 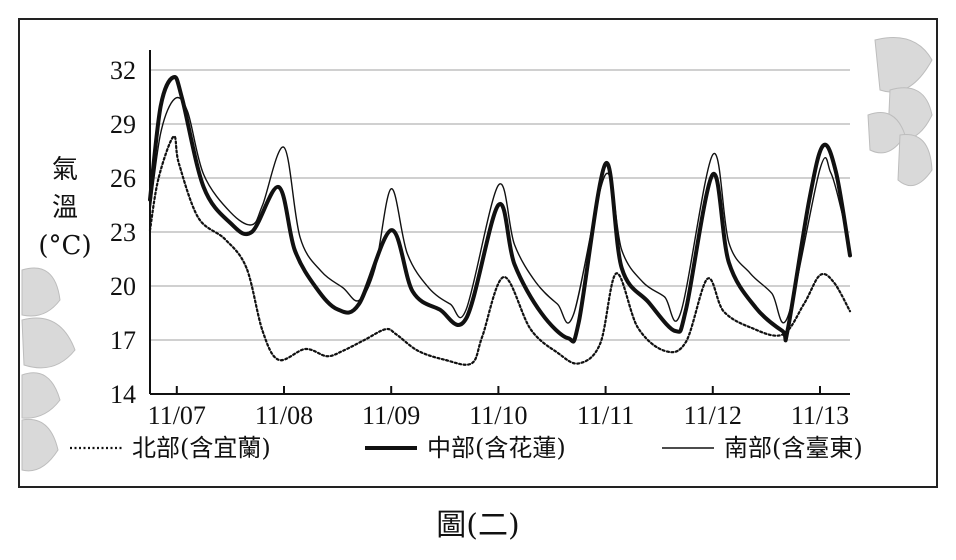 What do you see at coordinates (65, 170) in the screenshot?
I see `y-axis-label-text: 氣` at bounding box center [65, 170].